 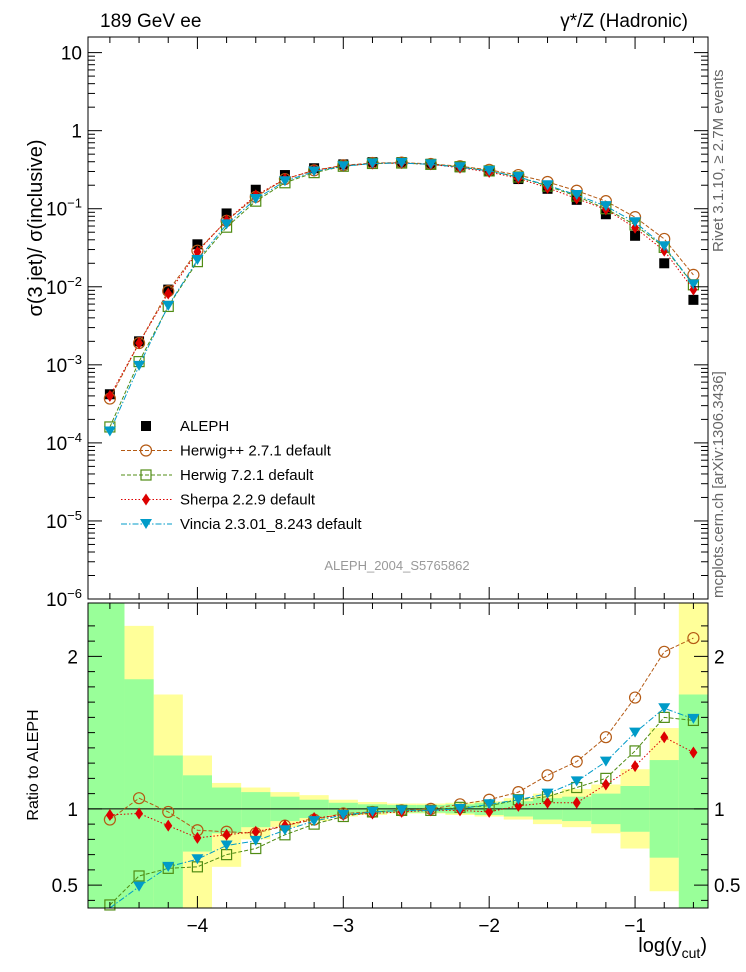 What do you see at coordinates (36, 228) in the screenshot?
I see `y-axis-label-top: σ(3 jet)/ σ(inclusive)` at bounding box center [36, 228].